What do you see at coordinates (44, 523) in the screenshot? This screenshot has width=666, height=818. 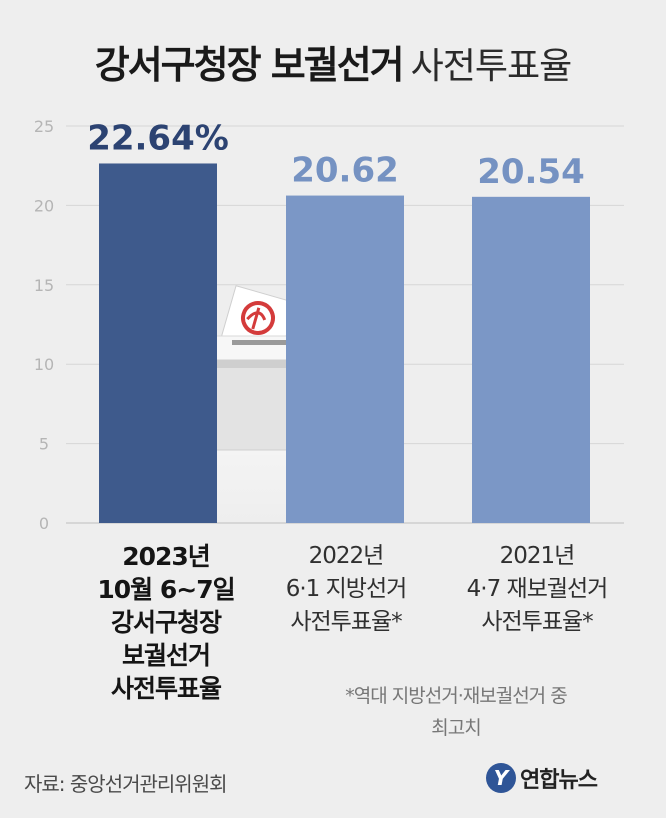 I see `y-tick-label: 0` at bounding box center [44, 523].